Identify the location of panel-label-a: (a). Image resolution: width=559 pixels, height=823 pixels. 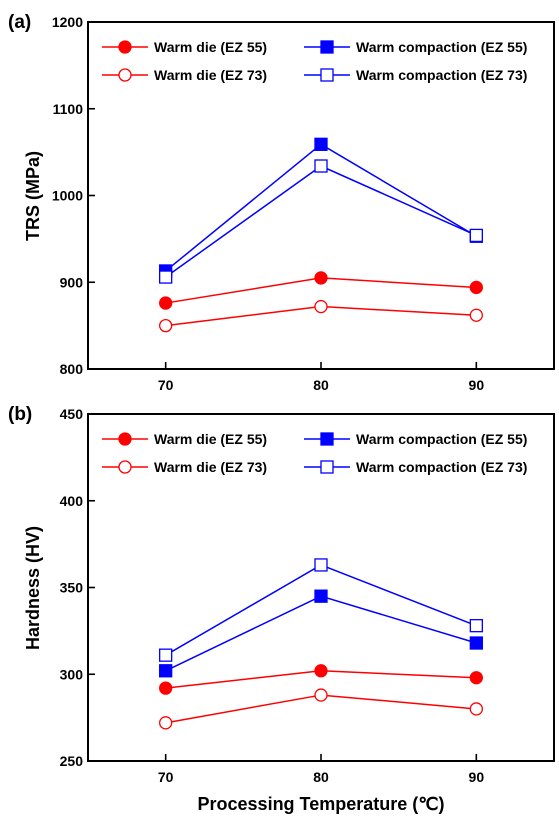
(19, 22).